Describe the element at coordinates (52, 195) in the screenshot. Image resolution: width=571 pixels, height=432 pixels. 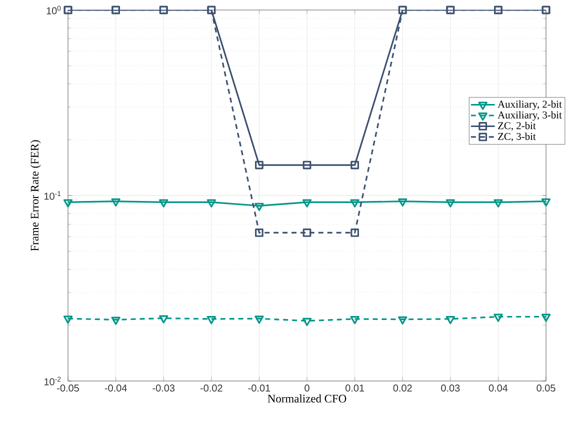
I see `y-tick-label: 10$^{-1}$` at that location.